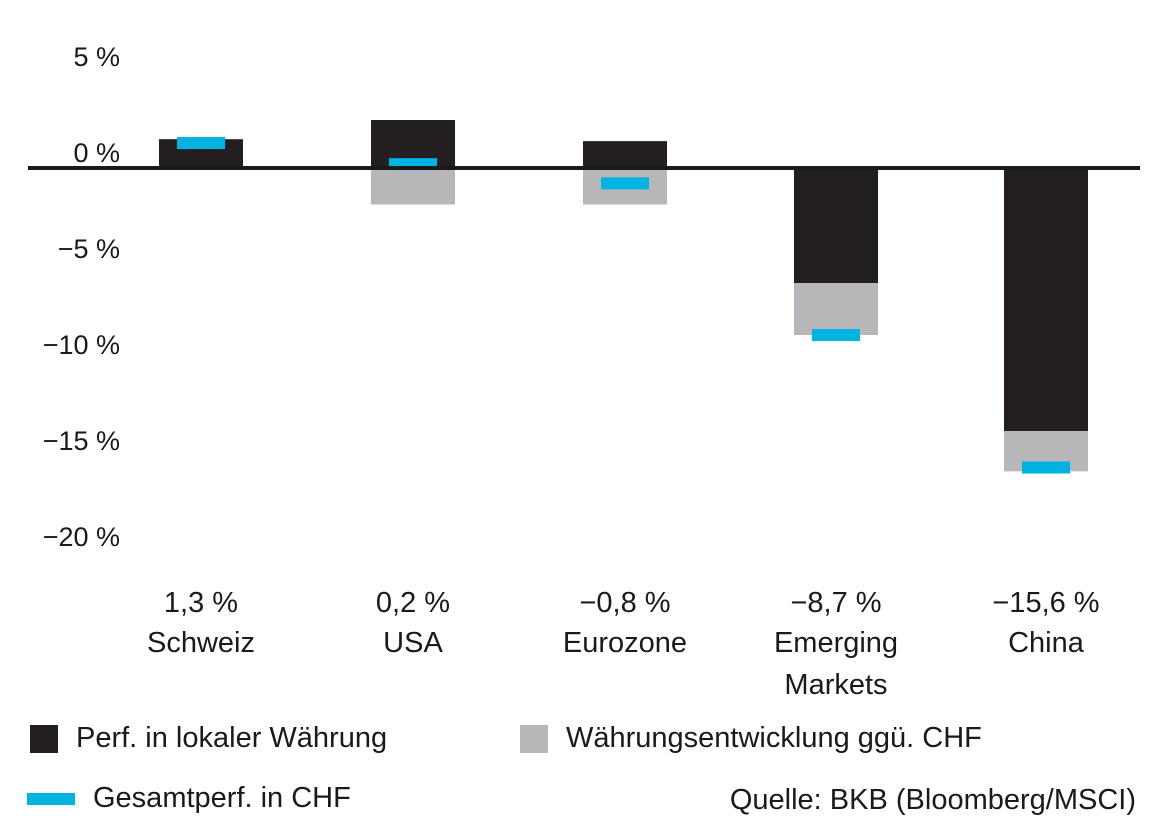 The height and width of the screenshot is (827, 1162). What do you see at coordinates (835, 685) in the screenshot?
I see `x-category-label: Markets` at bounding box center [835, 685].